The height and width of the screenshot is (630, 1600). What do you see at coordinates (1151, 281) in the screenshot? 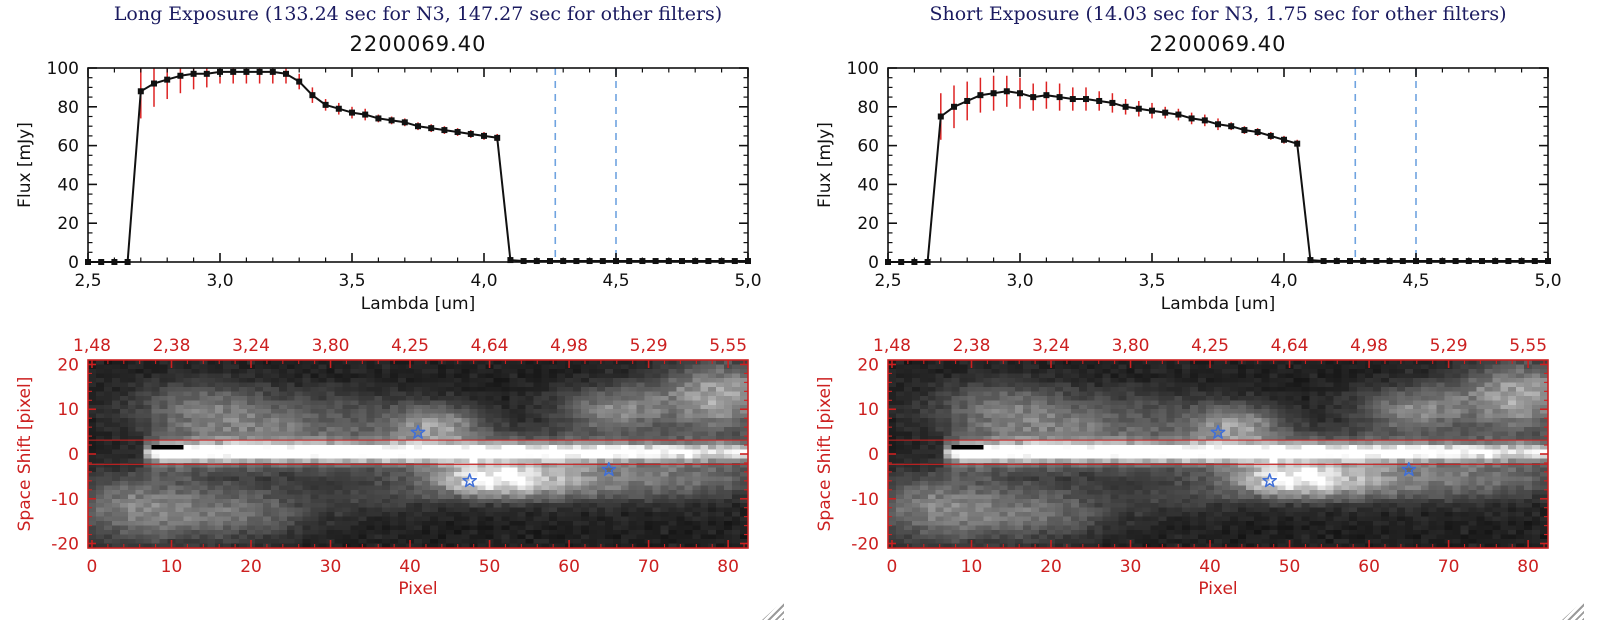
I see `svg-text: 3,5` at bounding box center [1151, 281].